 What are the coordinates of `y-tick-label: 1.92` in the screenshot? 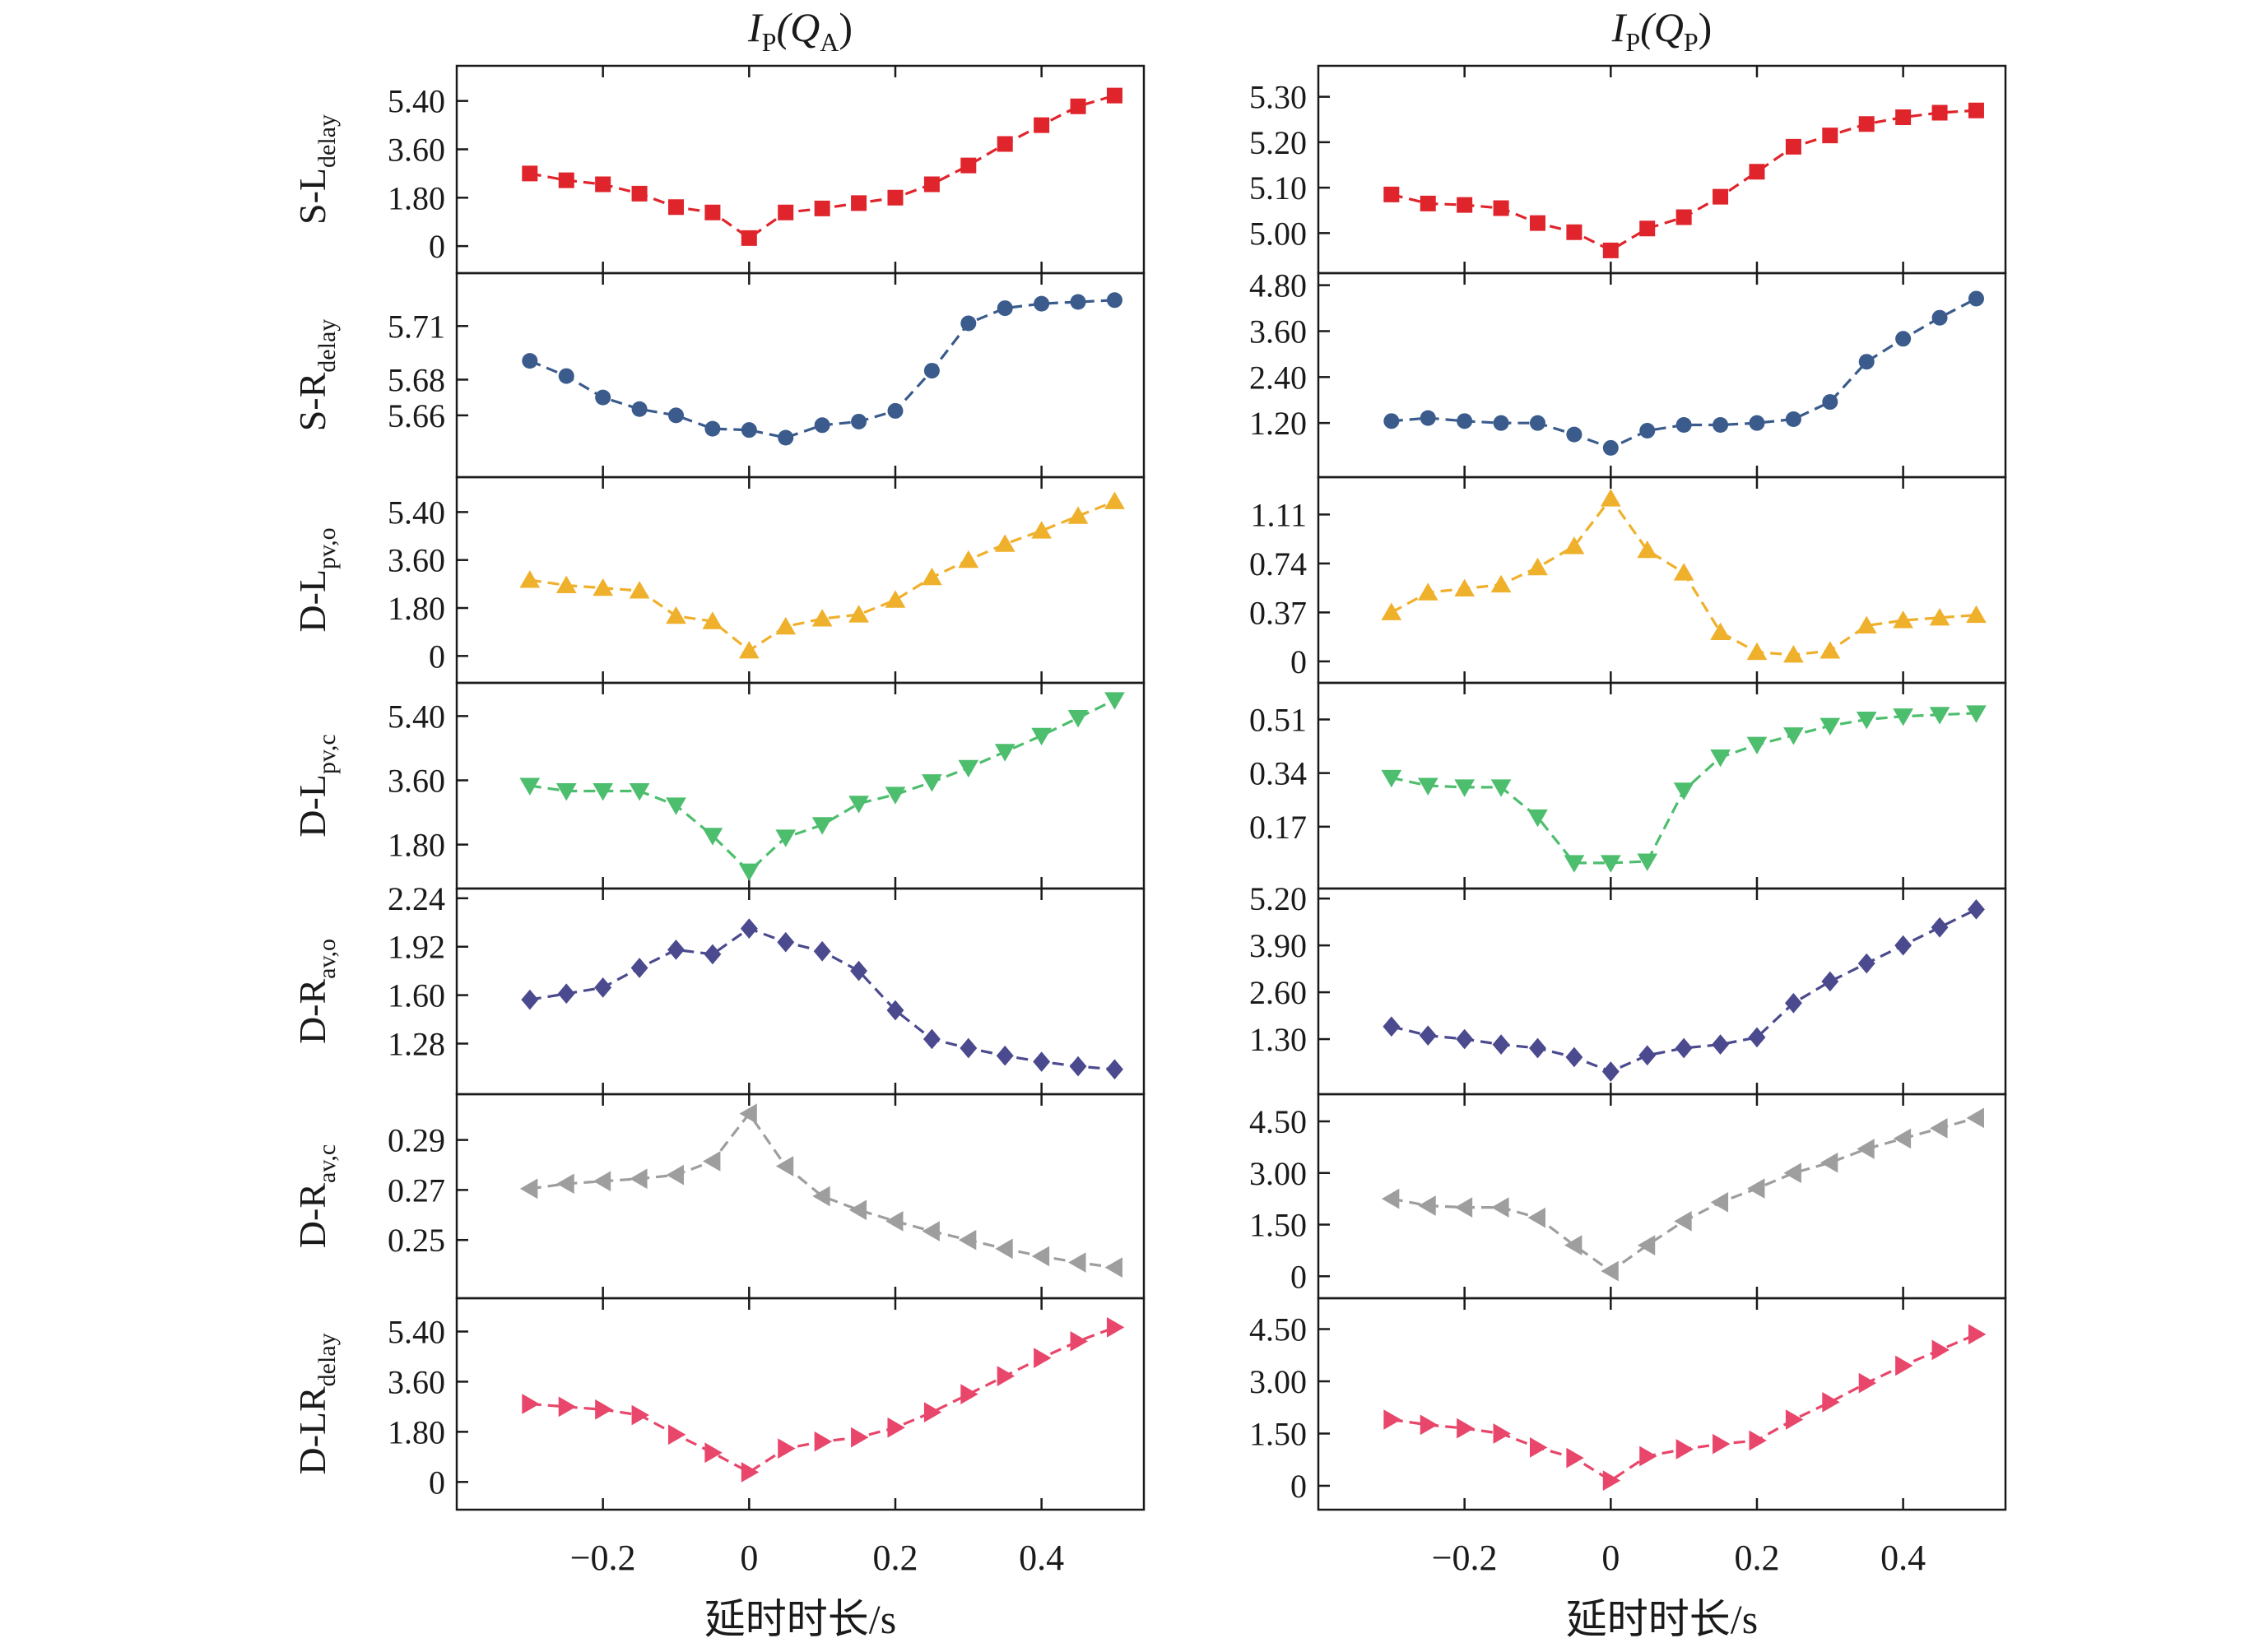 It's located at (416, 948).